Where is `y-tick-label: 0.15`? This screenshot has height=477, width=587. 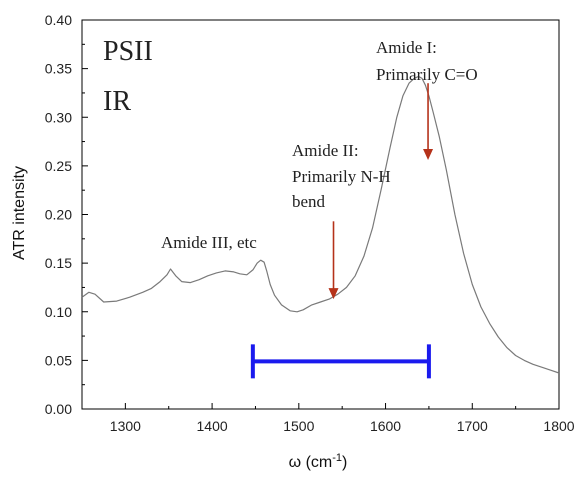 y-tick-label: 0.15 is located at coordinates (58, 263).